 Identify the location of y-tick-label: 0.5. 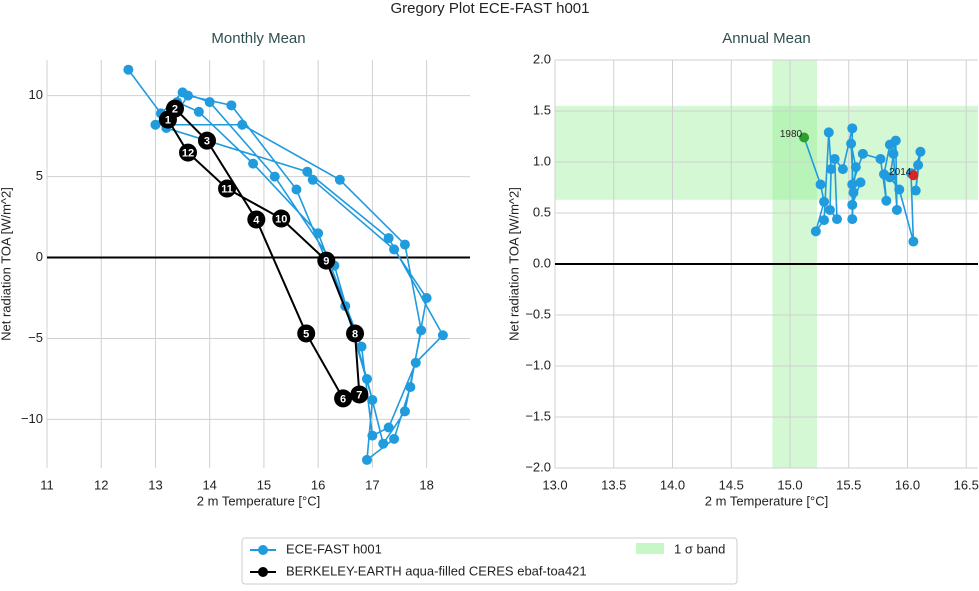
(542, 211).